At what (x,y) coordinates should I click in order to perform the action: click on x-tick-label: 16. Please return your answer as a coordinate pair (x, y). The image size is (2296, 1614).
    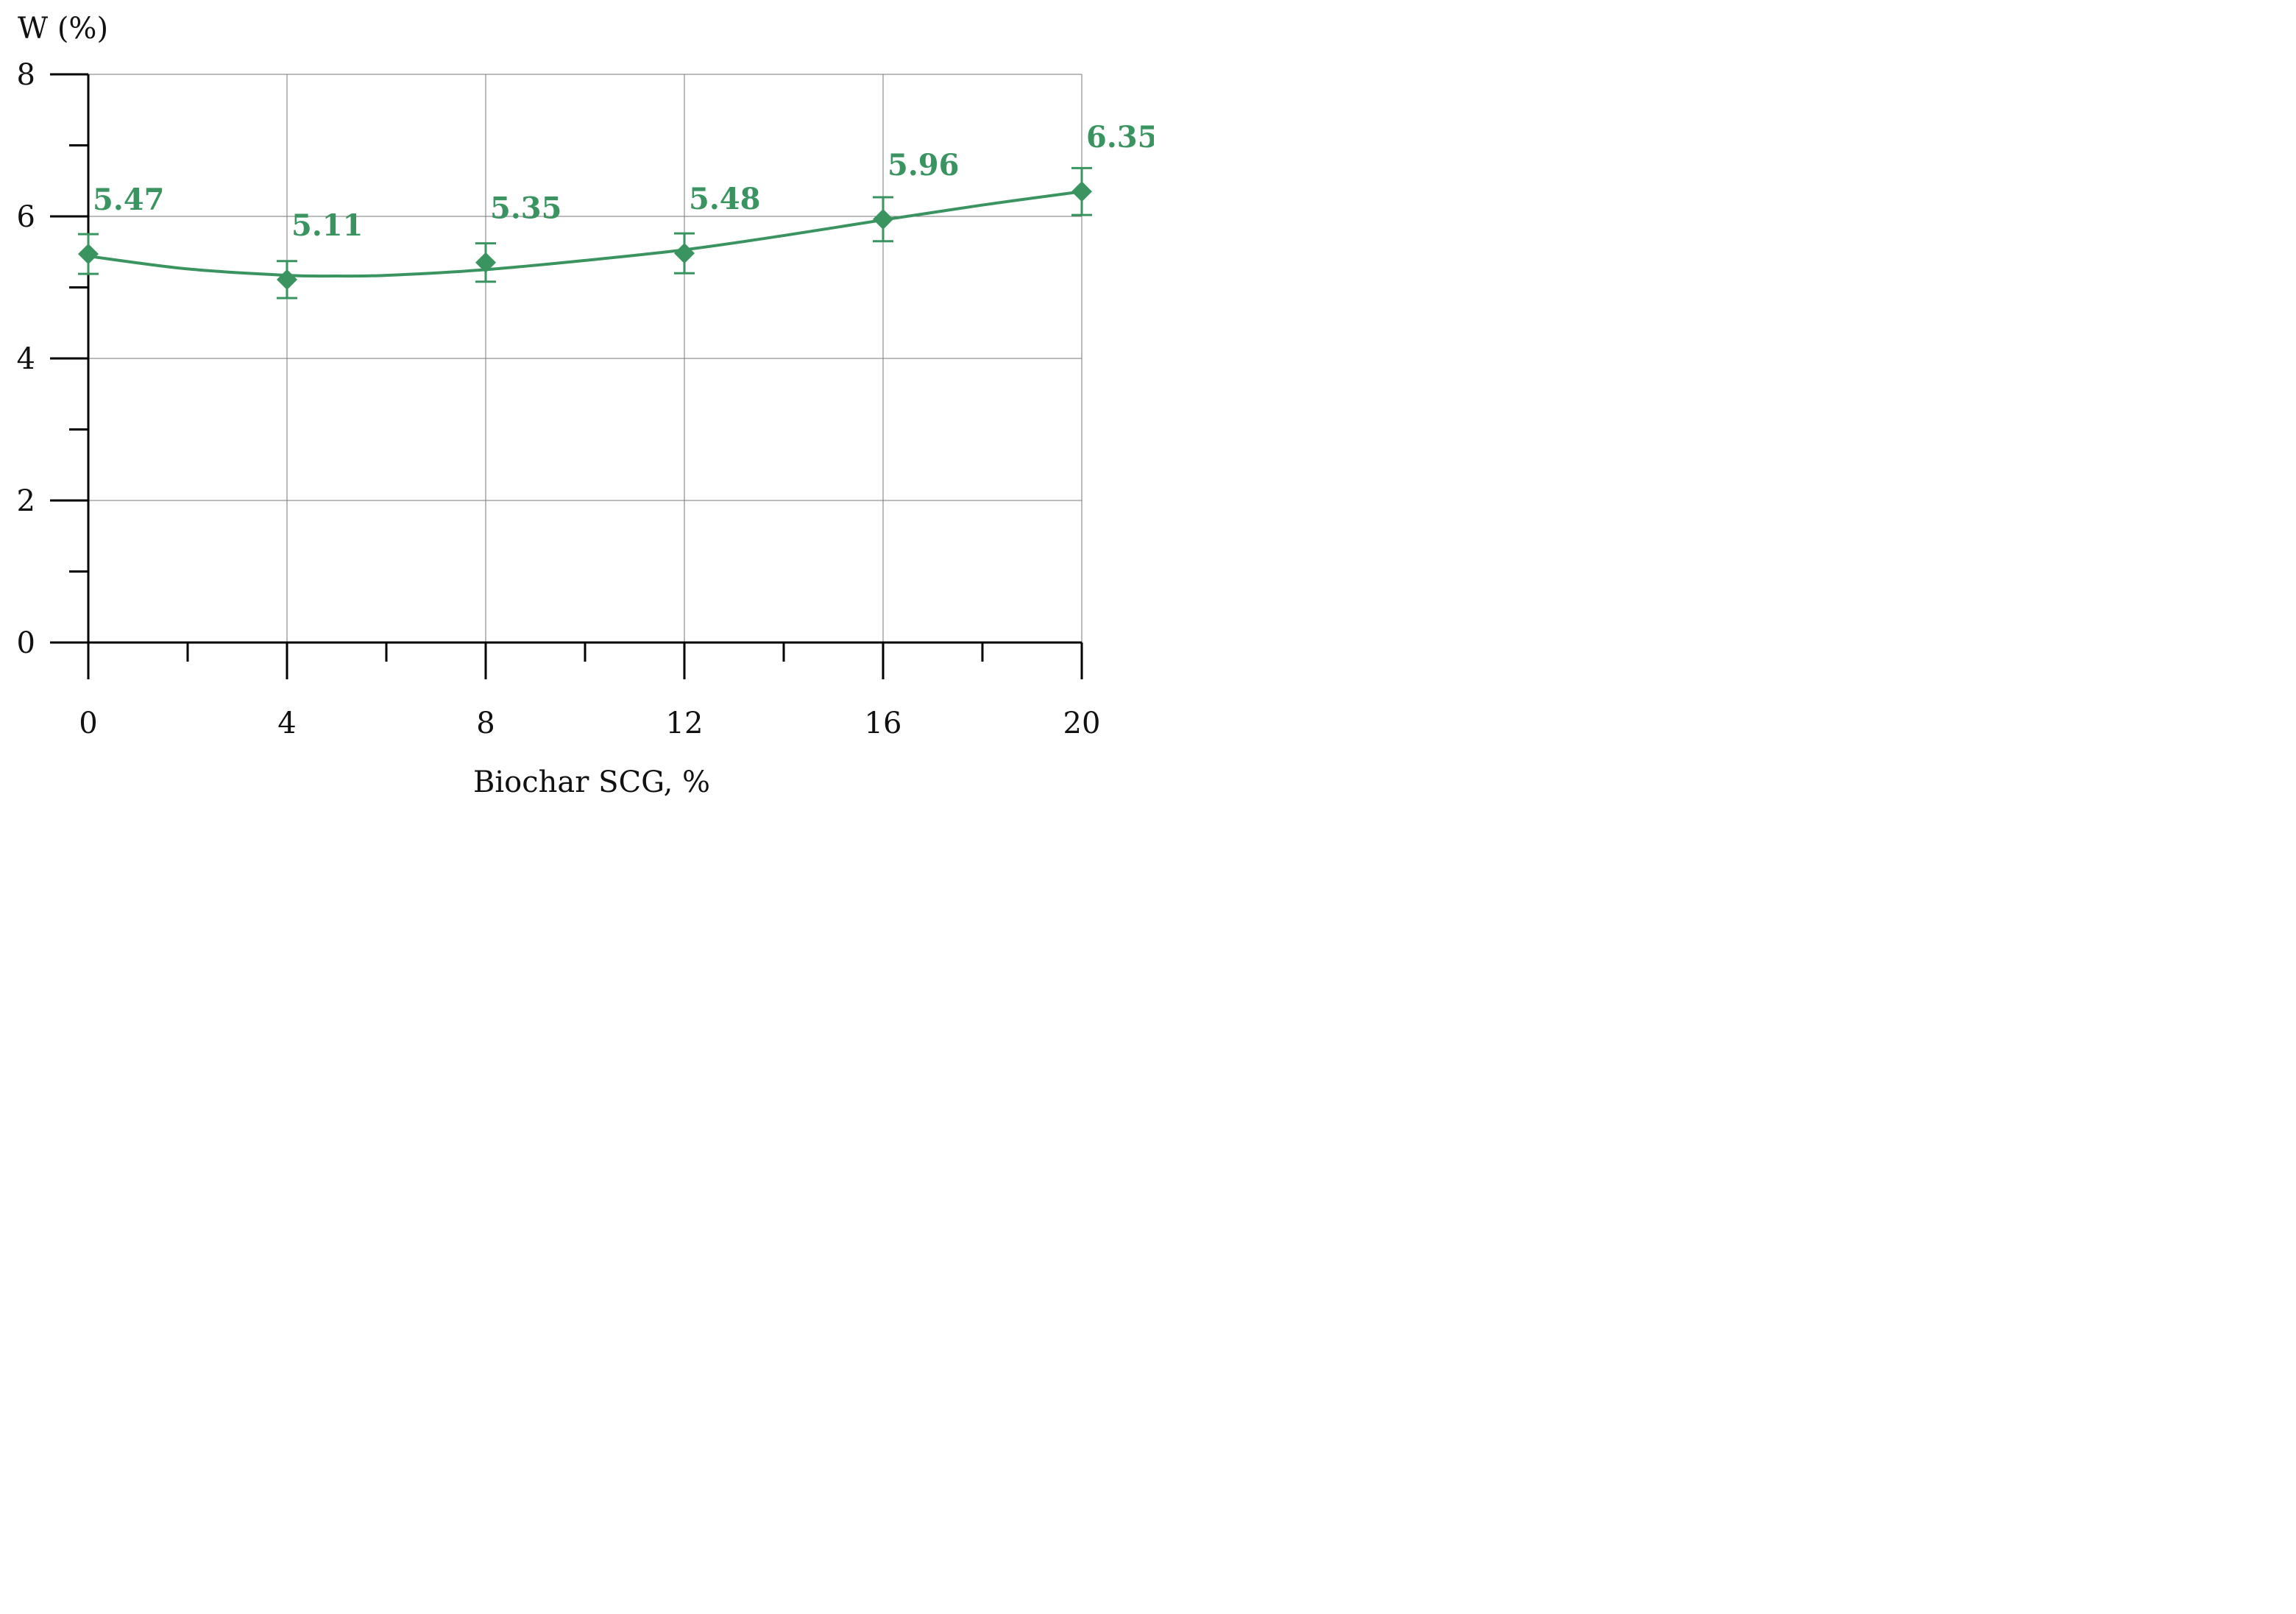
    Looking at the image, I should click on (884, 723).